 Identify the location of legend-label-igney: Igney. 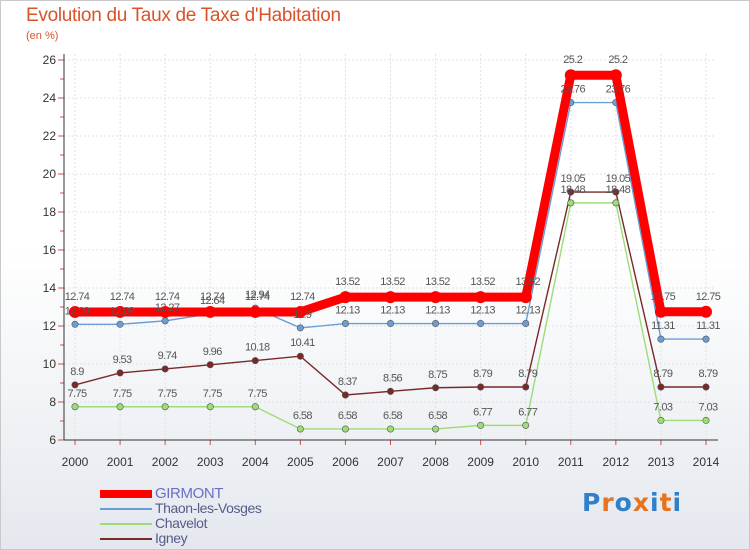
(171, 538).